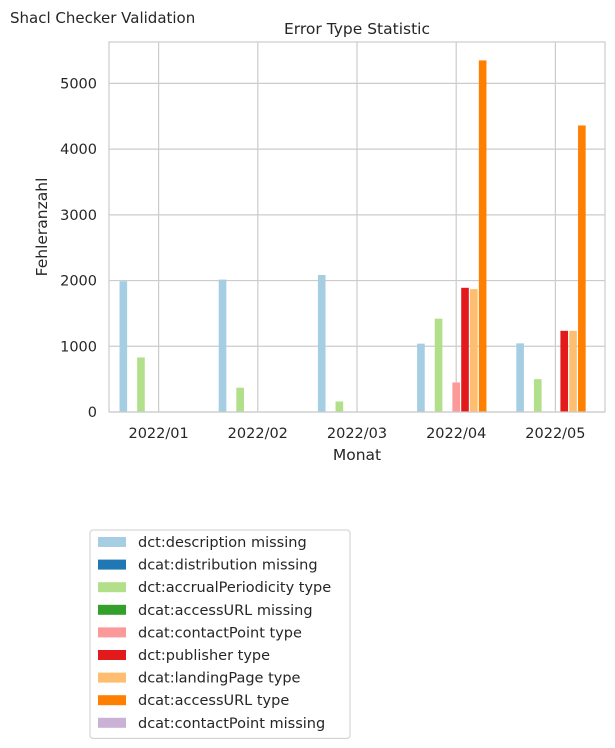 The height and width of the screenshot is (748, 615). What do you see at coordinates (231, 724) in the screenshot?
I see `legend-label: dcat:contactPoint missing` at bounding box center [231, 724].